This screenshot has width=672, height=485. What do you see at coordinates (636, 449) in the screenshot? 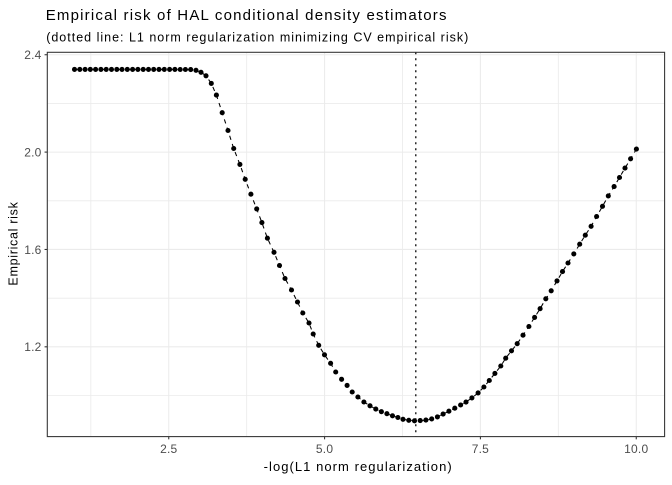
I see `svg-text: 10.0` at bounding box center [636, 449].